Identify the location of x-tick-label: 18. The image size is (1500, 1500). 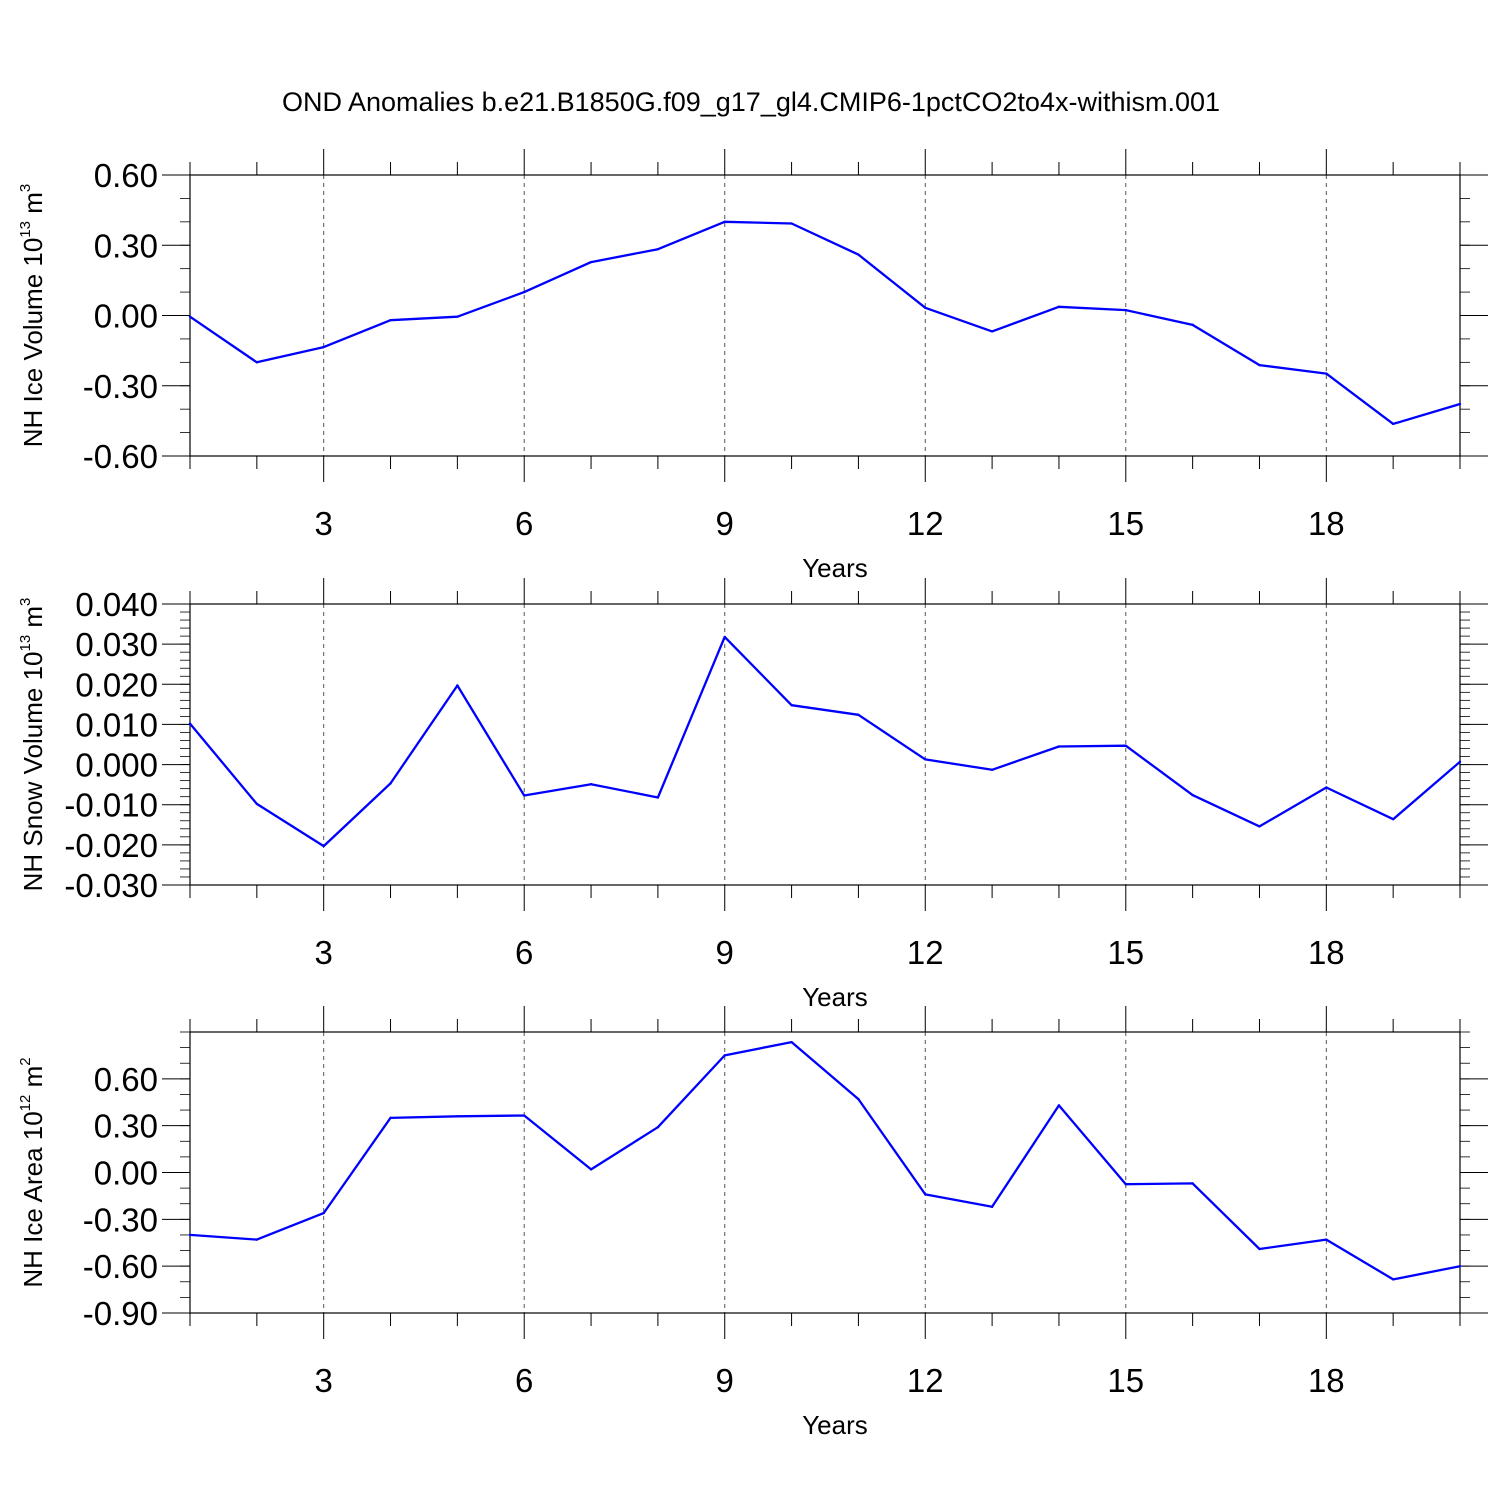
(1326, 523).